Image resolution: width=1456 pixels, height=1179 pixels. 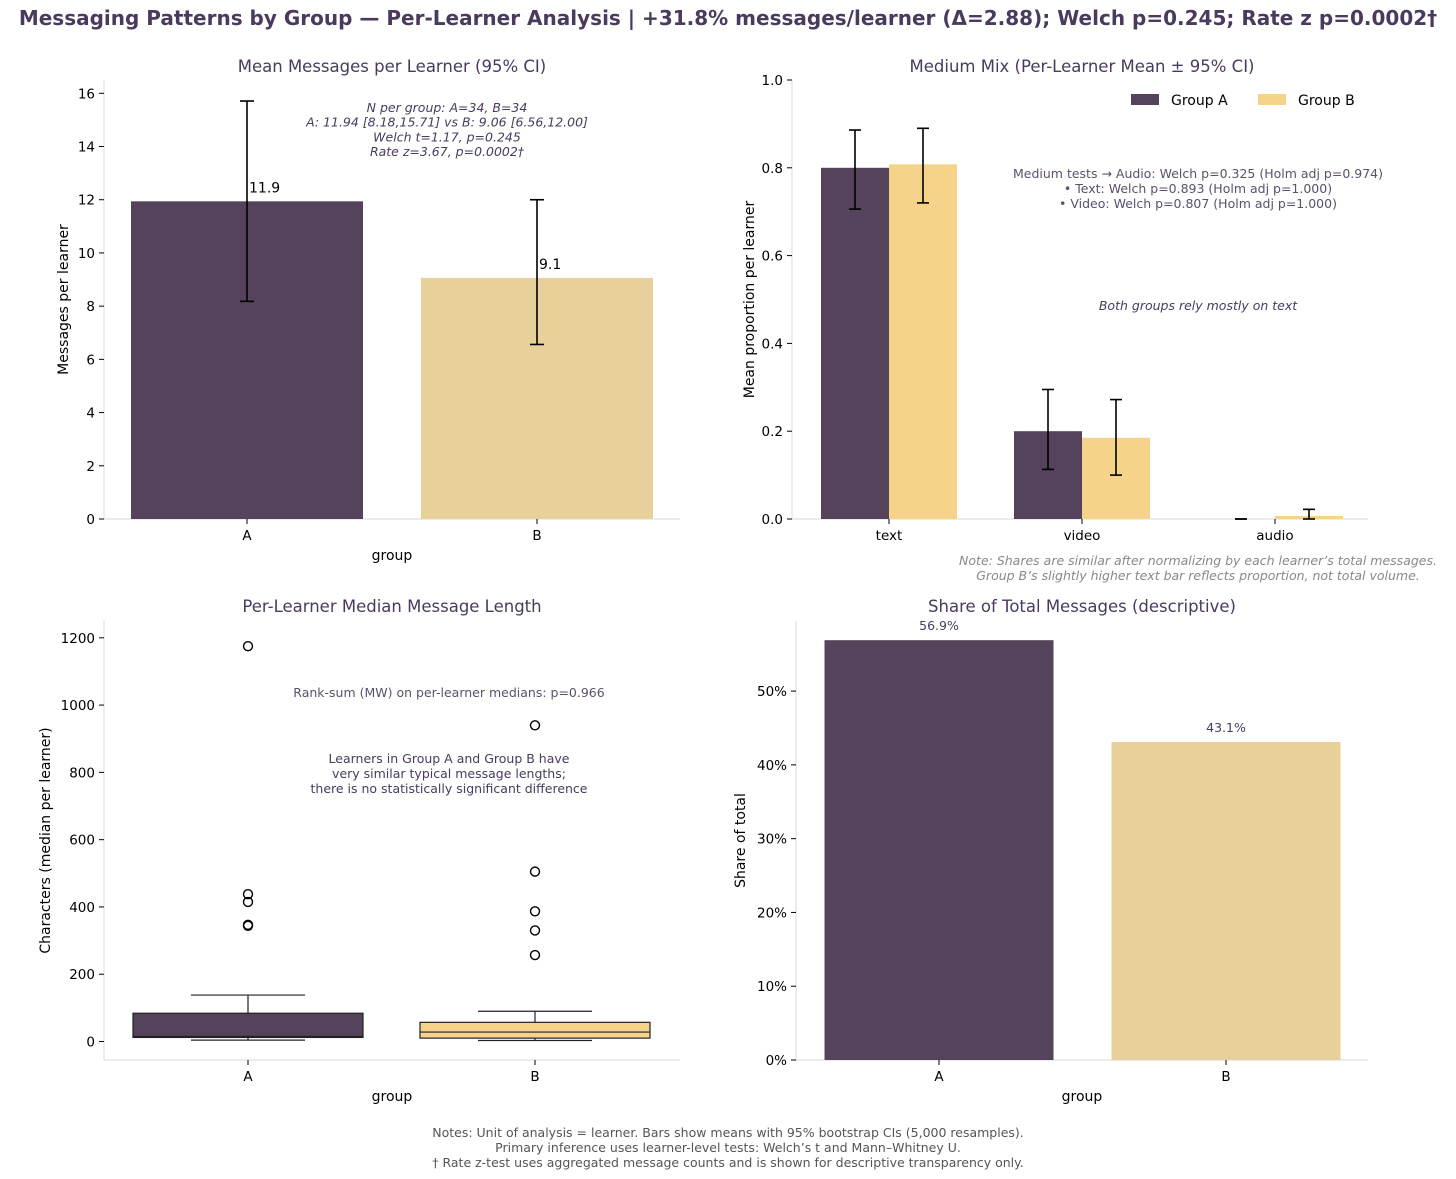 I want to click on panel3-annotation-line: Learners in Group A and Group B have, so click(x=449, y=758).